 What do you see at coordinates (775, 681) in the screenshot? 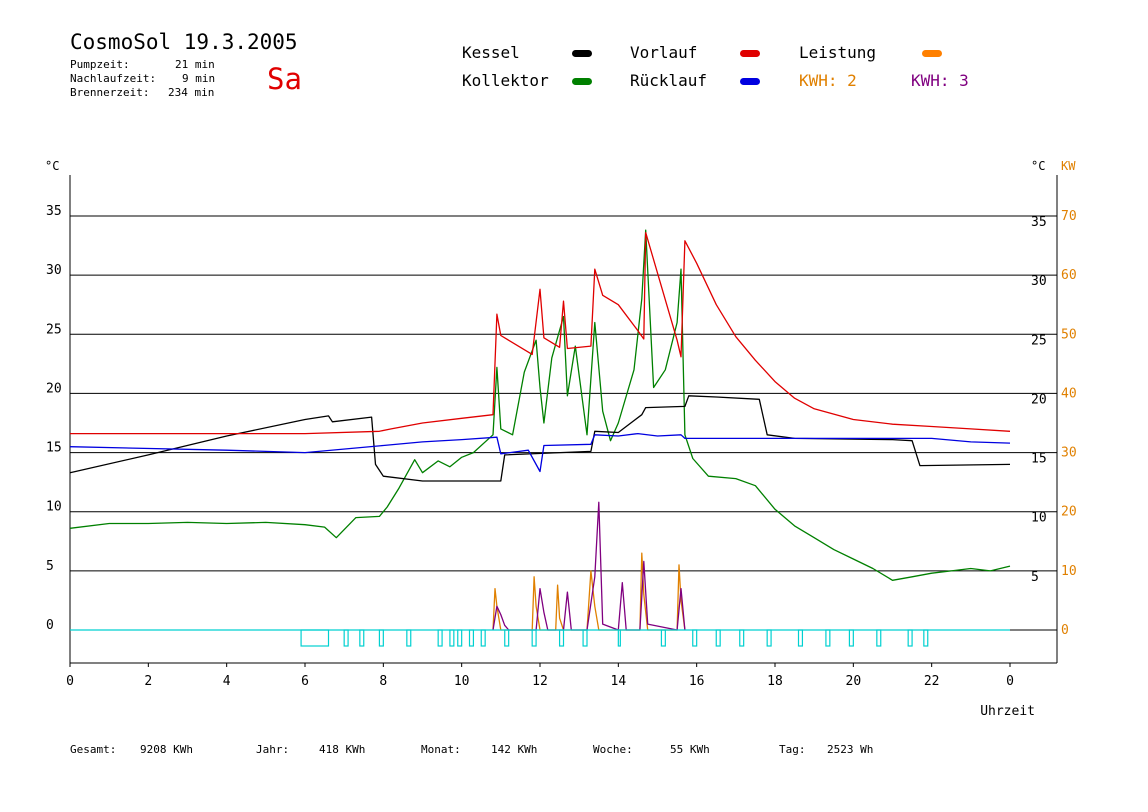
I see `x-tick-label: 18` at bounding box center [775, 681].